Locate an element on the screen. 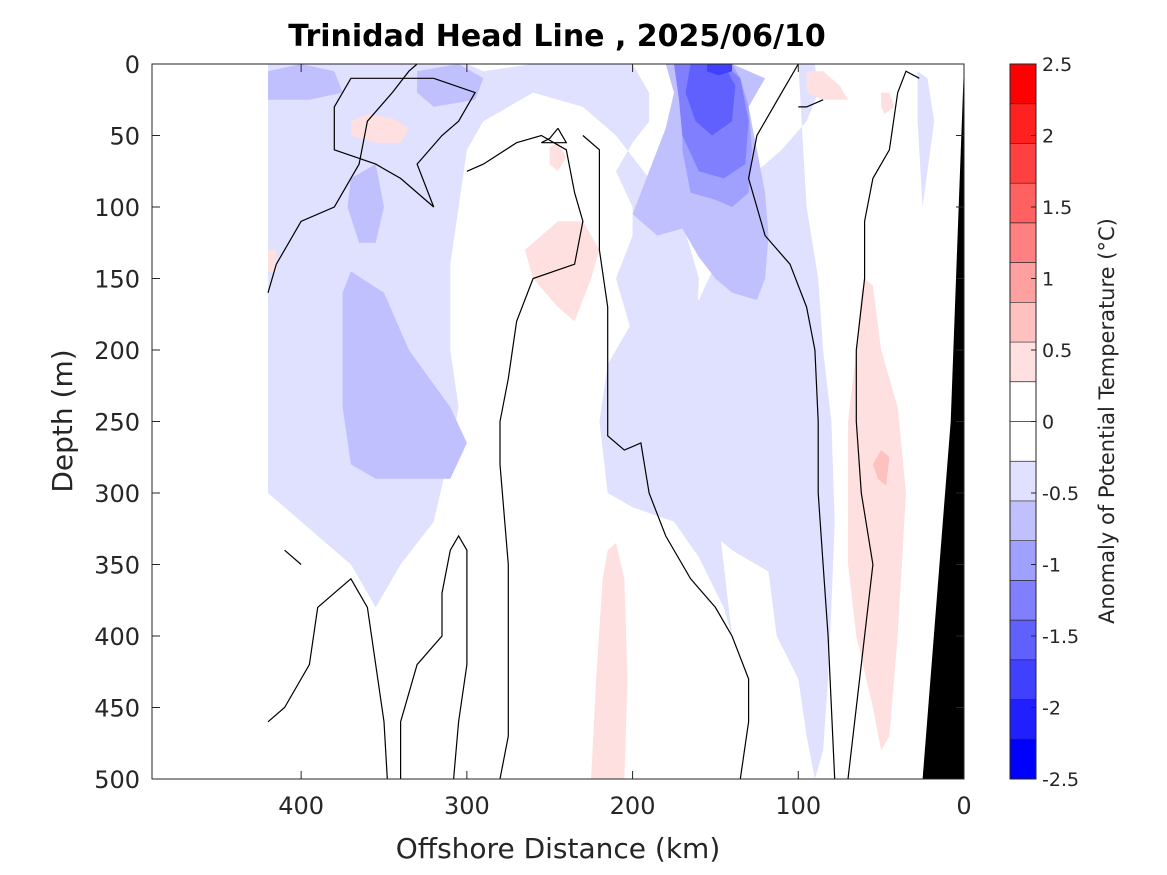 The width and height of the screenshot is (1167, 875). y-tick-label: 350 is located at coordinates (117, 566).